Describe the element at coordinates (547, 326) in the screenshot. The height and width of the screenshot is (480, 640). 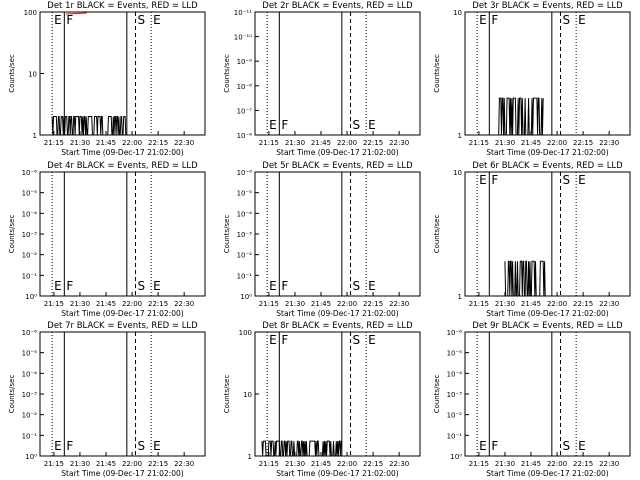
I see `panel-title: Det 9r BLACK = Events, RED = LLD` at that location.